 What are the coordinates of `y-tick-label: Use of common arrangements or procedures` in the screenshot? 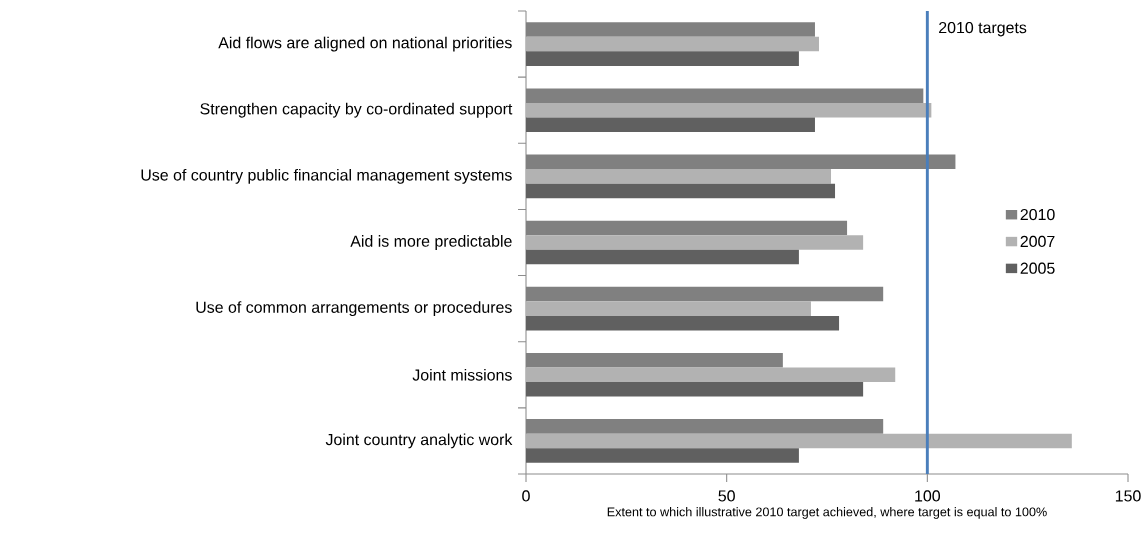 It's located at (354, 309).